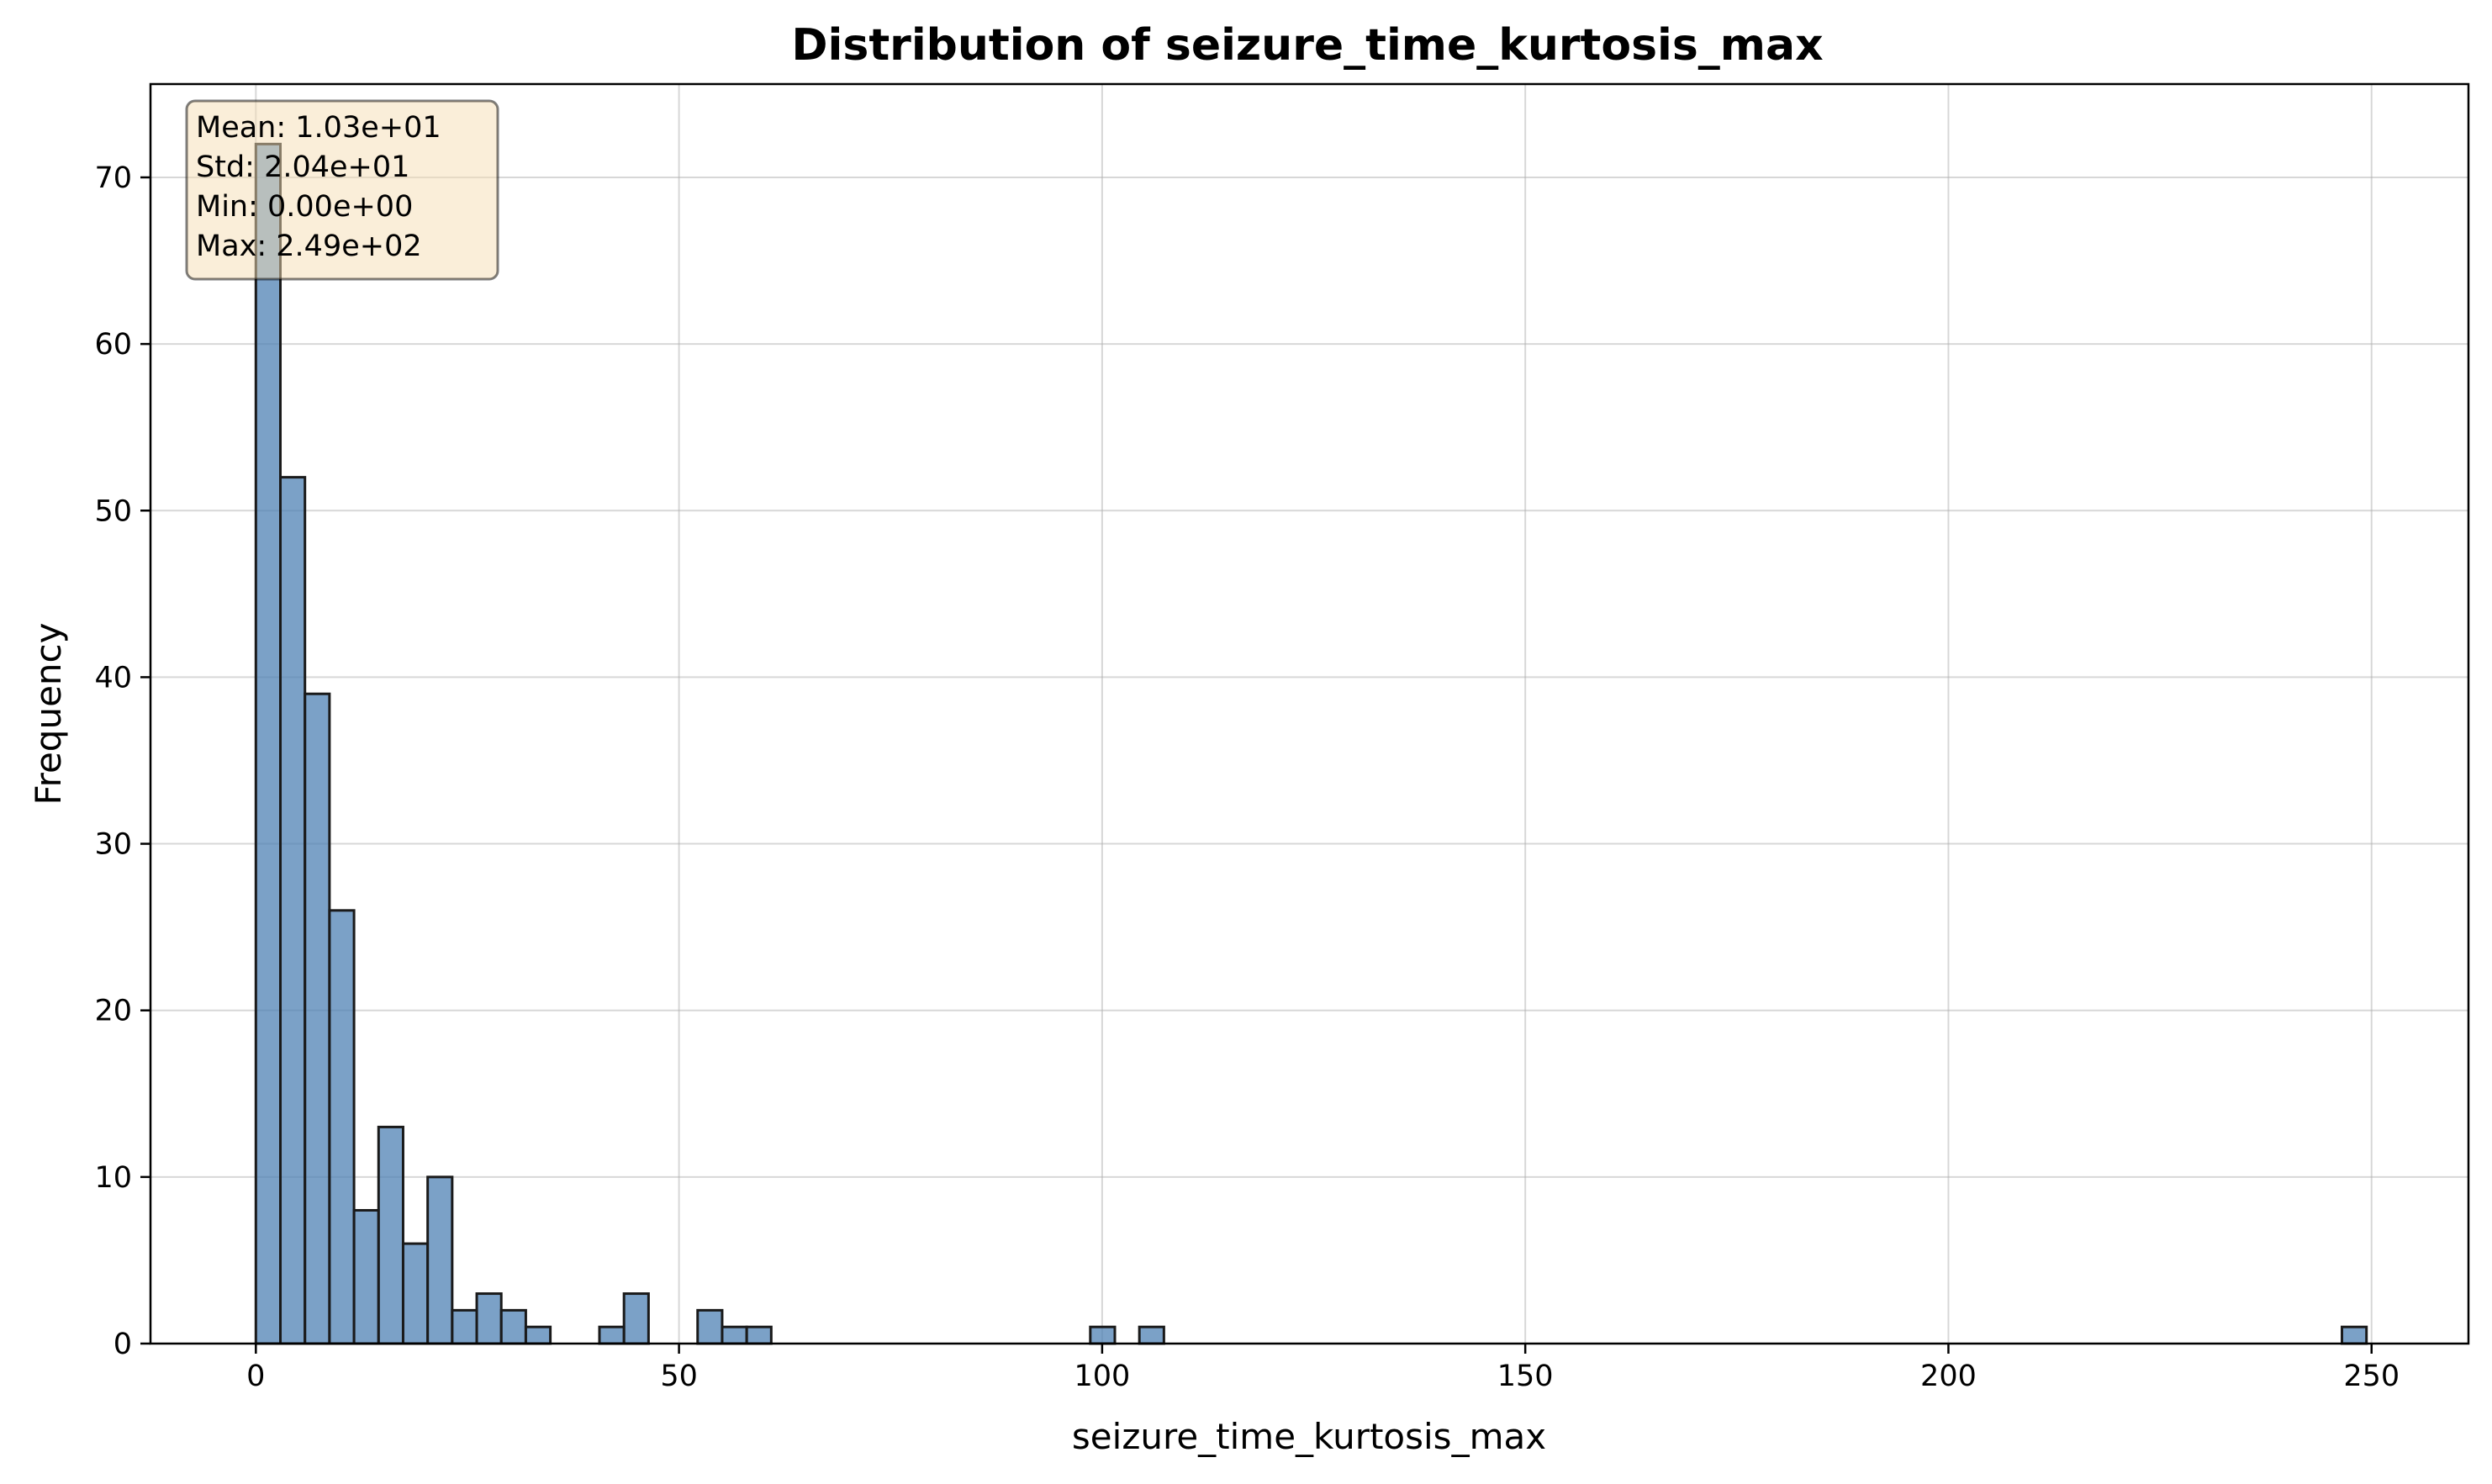 The width and height of the screenshot is (2492, 1484). I want to click on y-axis-ticks: 0 10 20 30 40 50 60 70, so click(122, 761).